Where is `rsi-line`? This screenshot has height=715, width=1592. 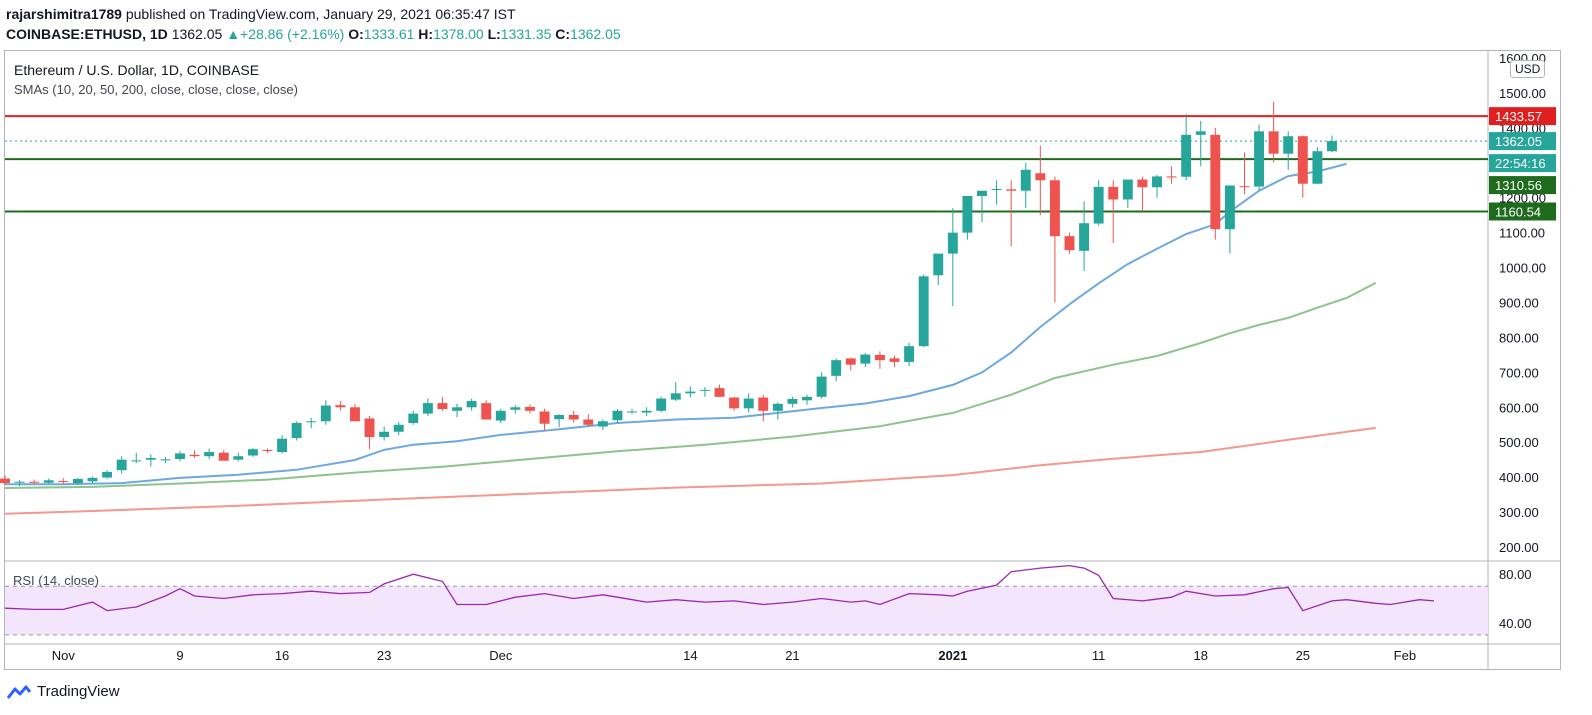
rsi-line is located at coordinates (719, 588).